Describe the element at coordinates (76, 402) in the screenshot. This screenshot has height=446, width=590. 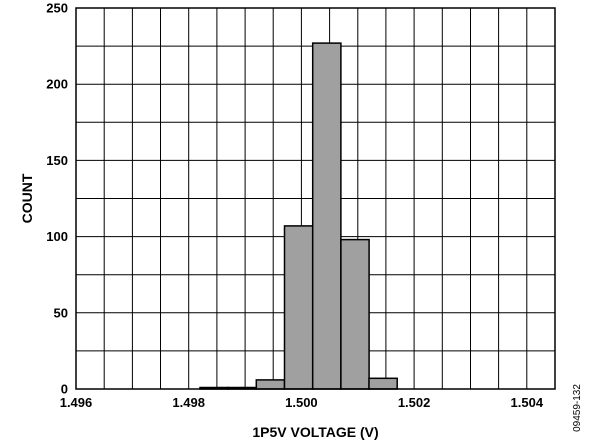
I see `x-tick-label: 1.496` at that location.